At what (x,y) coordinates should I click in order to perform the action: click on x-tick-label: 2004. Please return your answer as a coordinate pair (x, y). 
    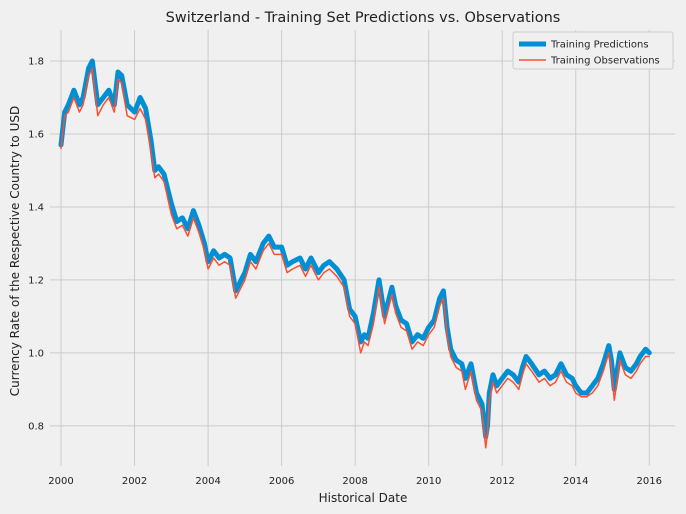
    Looking at the image, I should click on (207, 481).